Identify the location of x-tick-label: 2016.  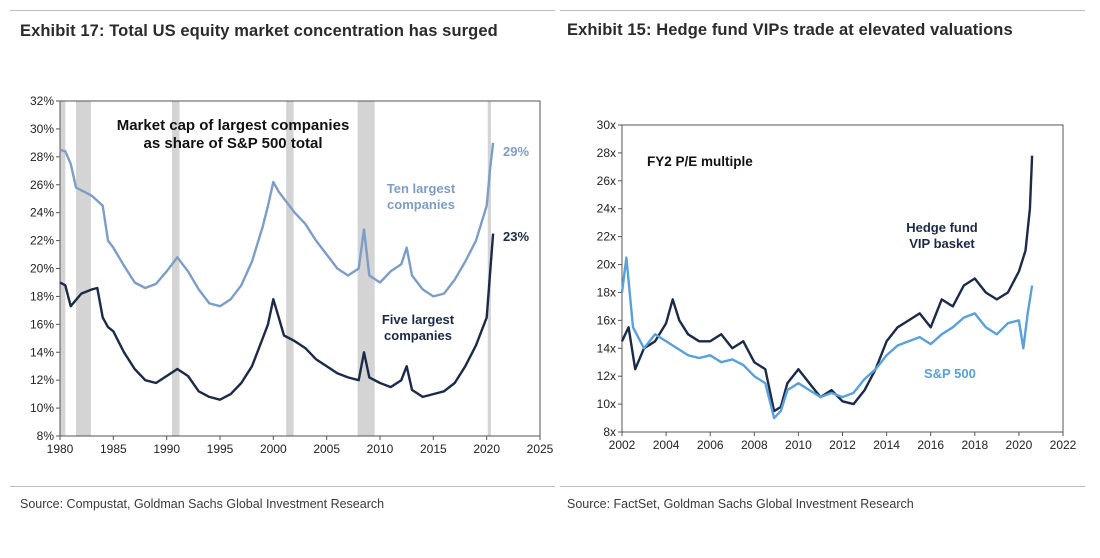
(930, 445).